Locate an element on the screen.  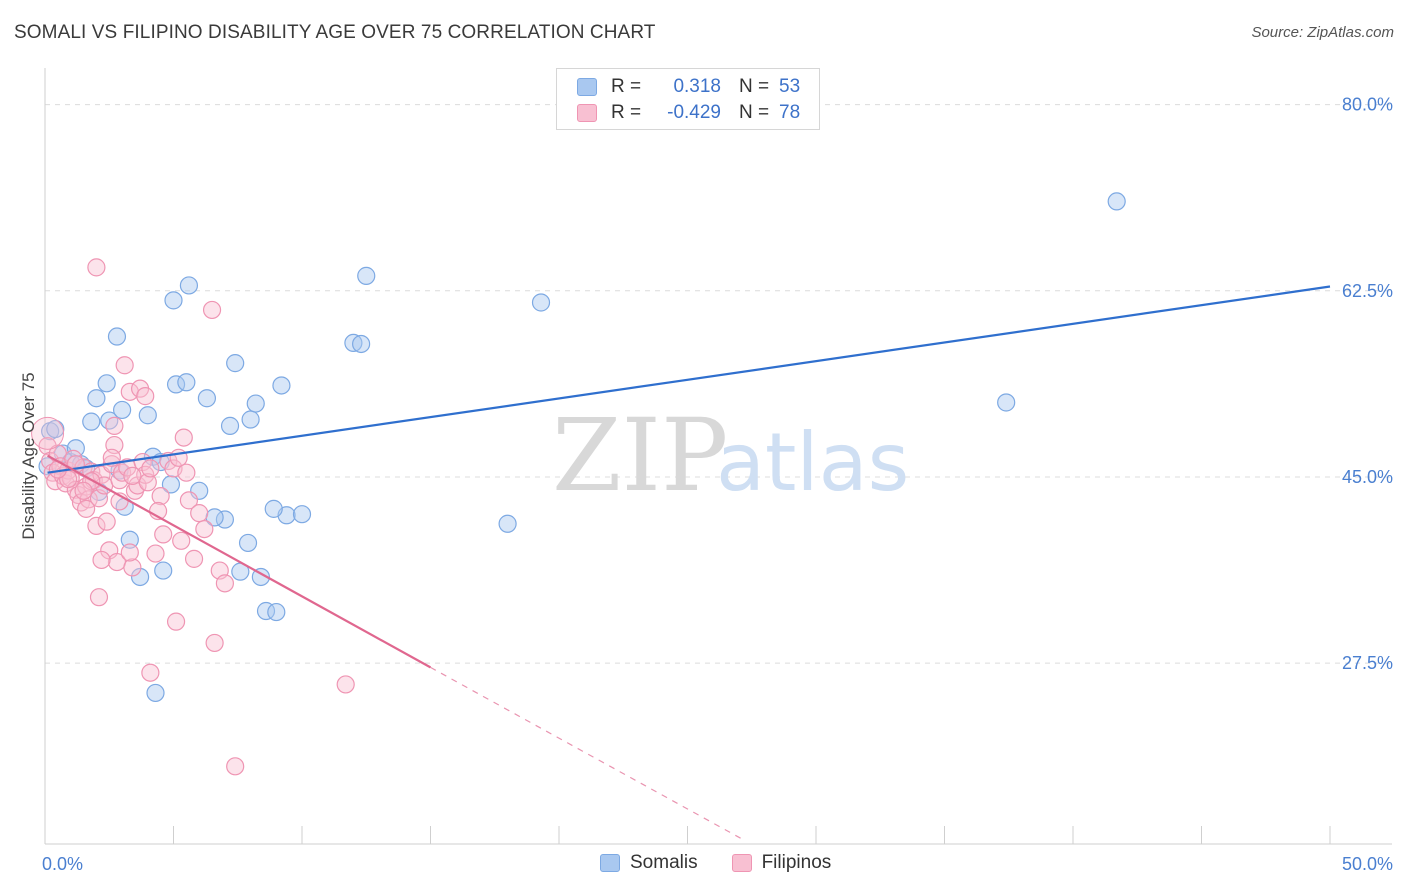
x-tick-label-max: 50.0% is located at coordinates (1367, 864).